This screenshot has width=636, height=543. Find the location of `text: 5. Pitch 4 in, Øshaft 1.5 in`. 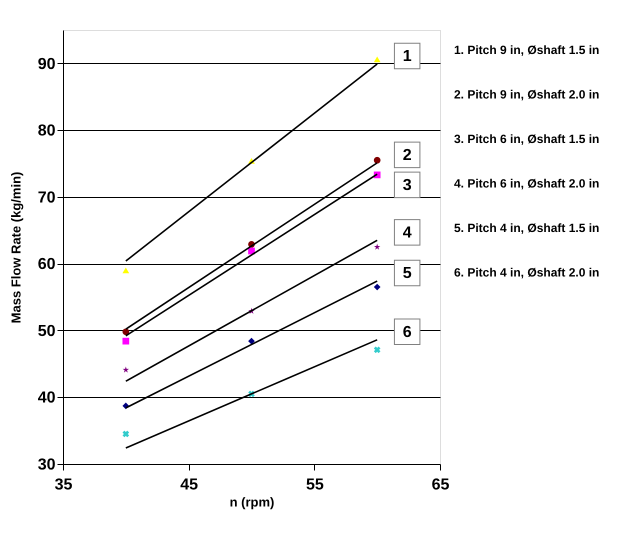

text: 5. Pitch 4 in, Øshaft 1.5 in is located at coordinates (527, 228).